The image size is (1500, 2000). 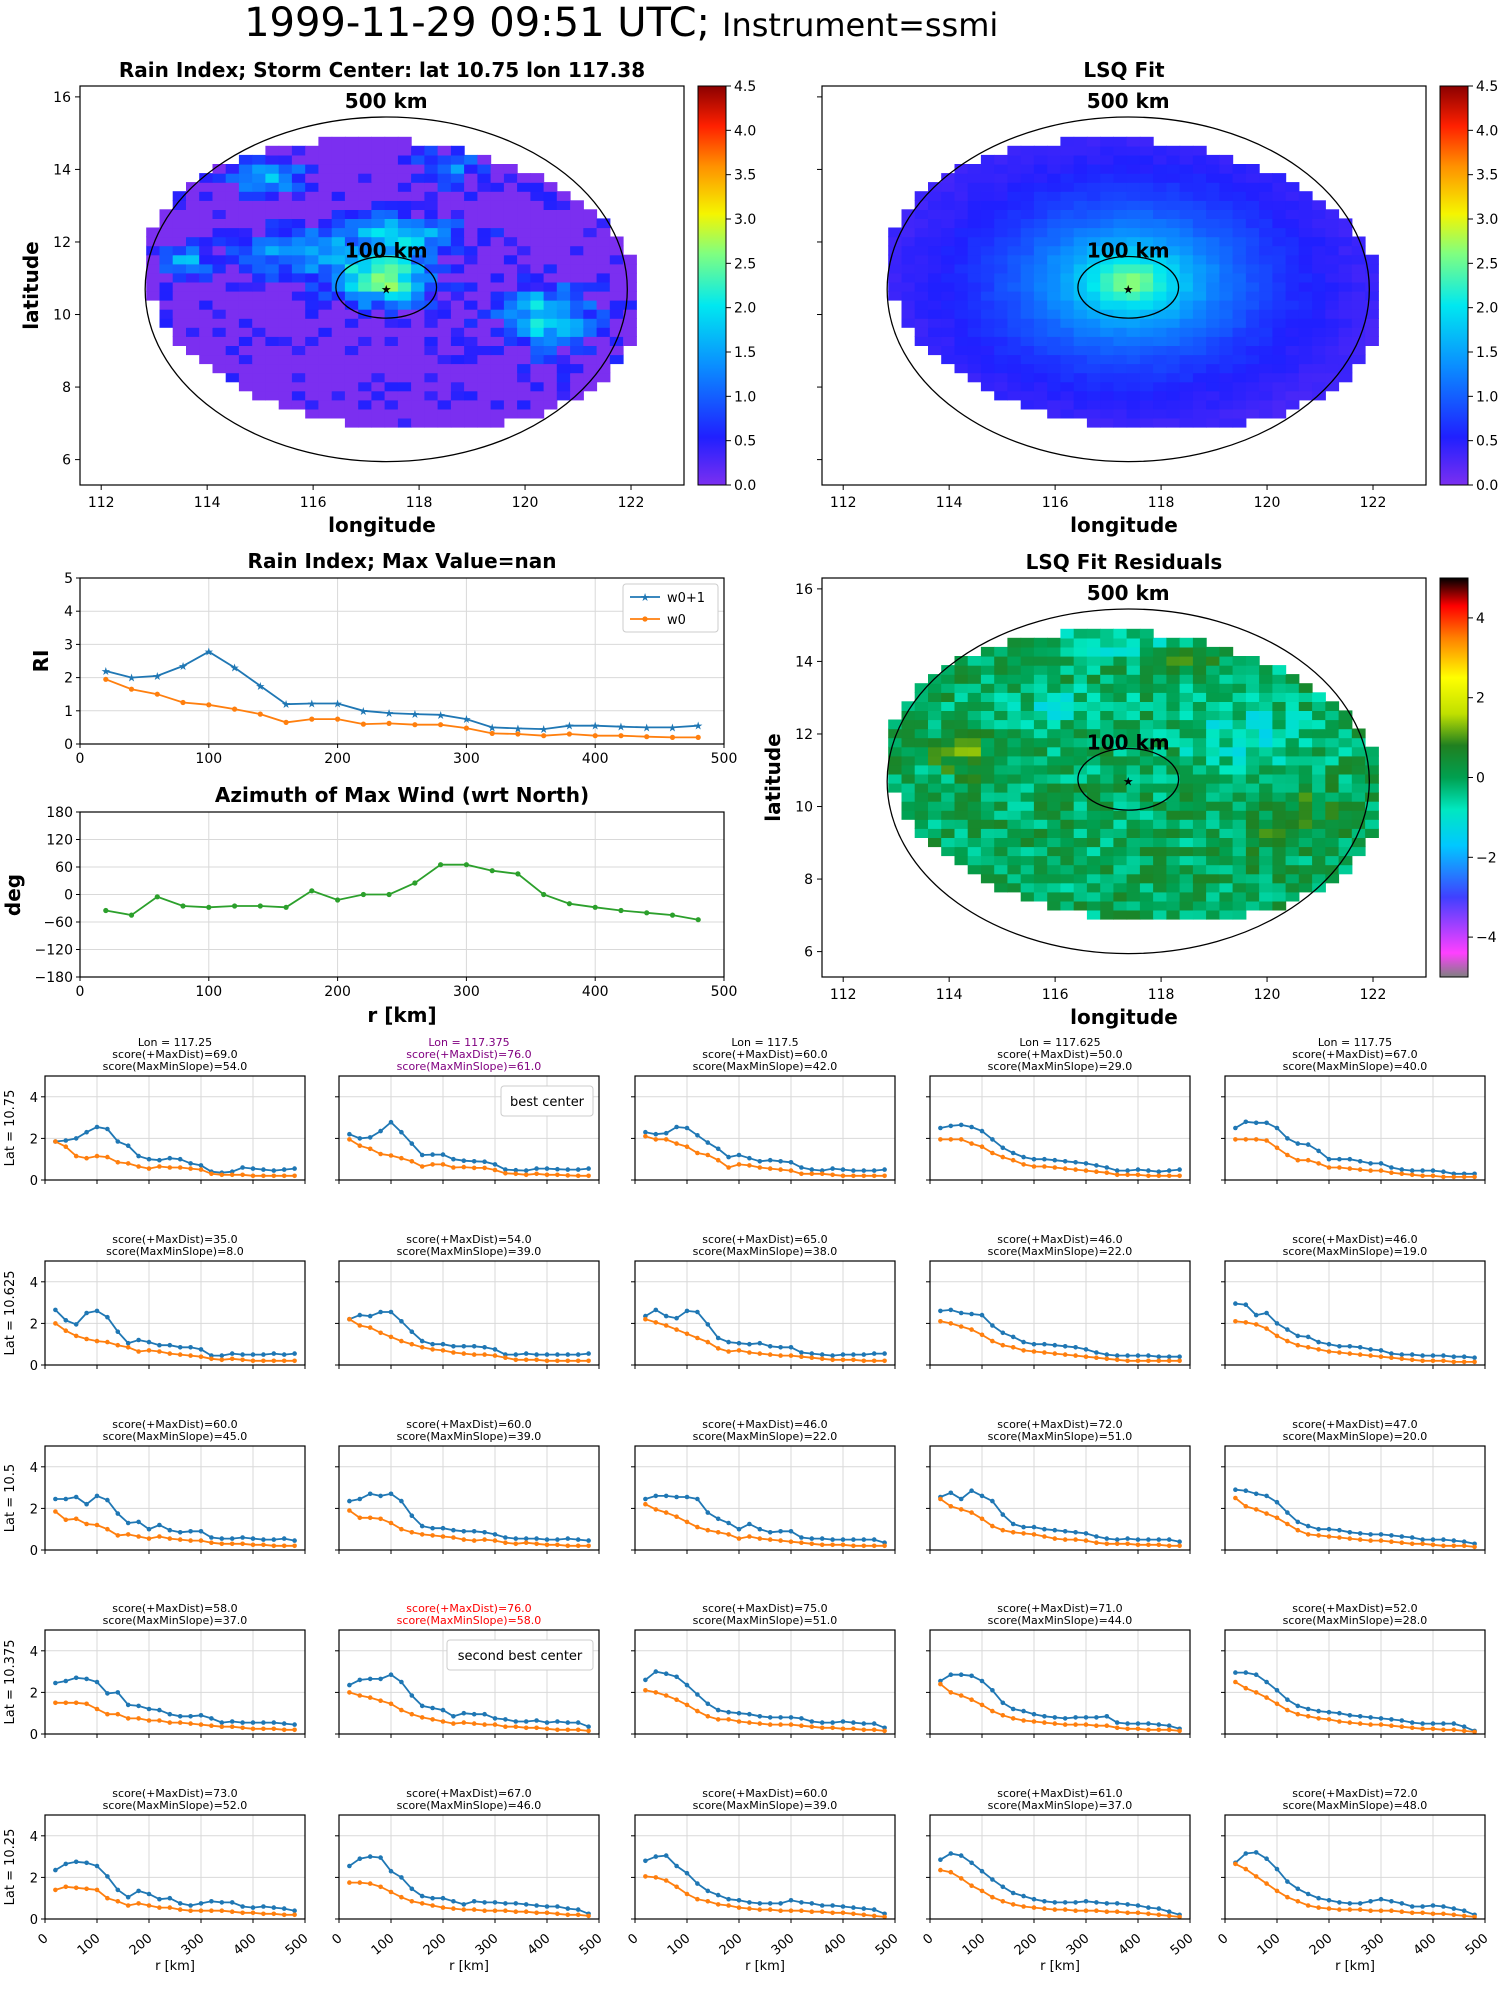 I want to click on candidate-subplot, so click(x=1058, y=1314).